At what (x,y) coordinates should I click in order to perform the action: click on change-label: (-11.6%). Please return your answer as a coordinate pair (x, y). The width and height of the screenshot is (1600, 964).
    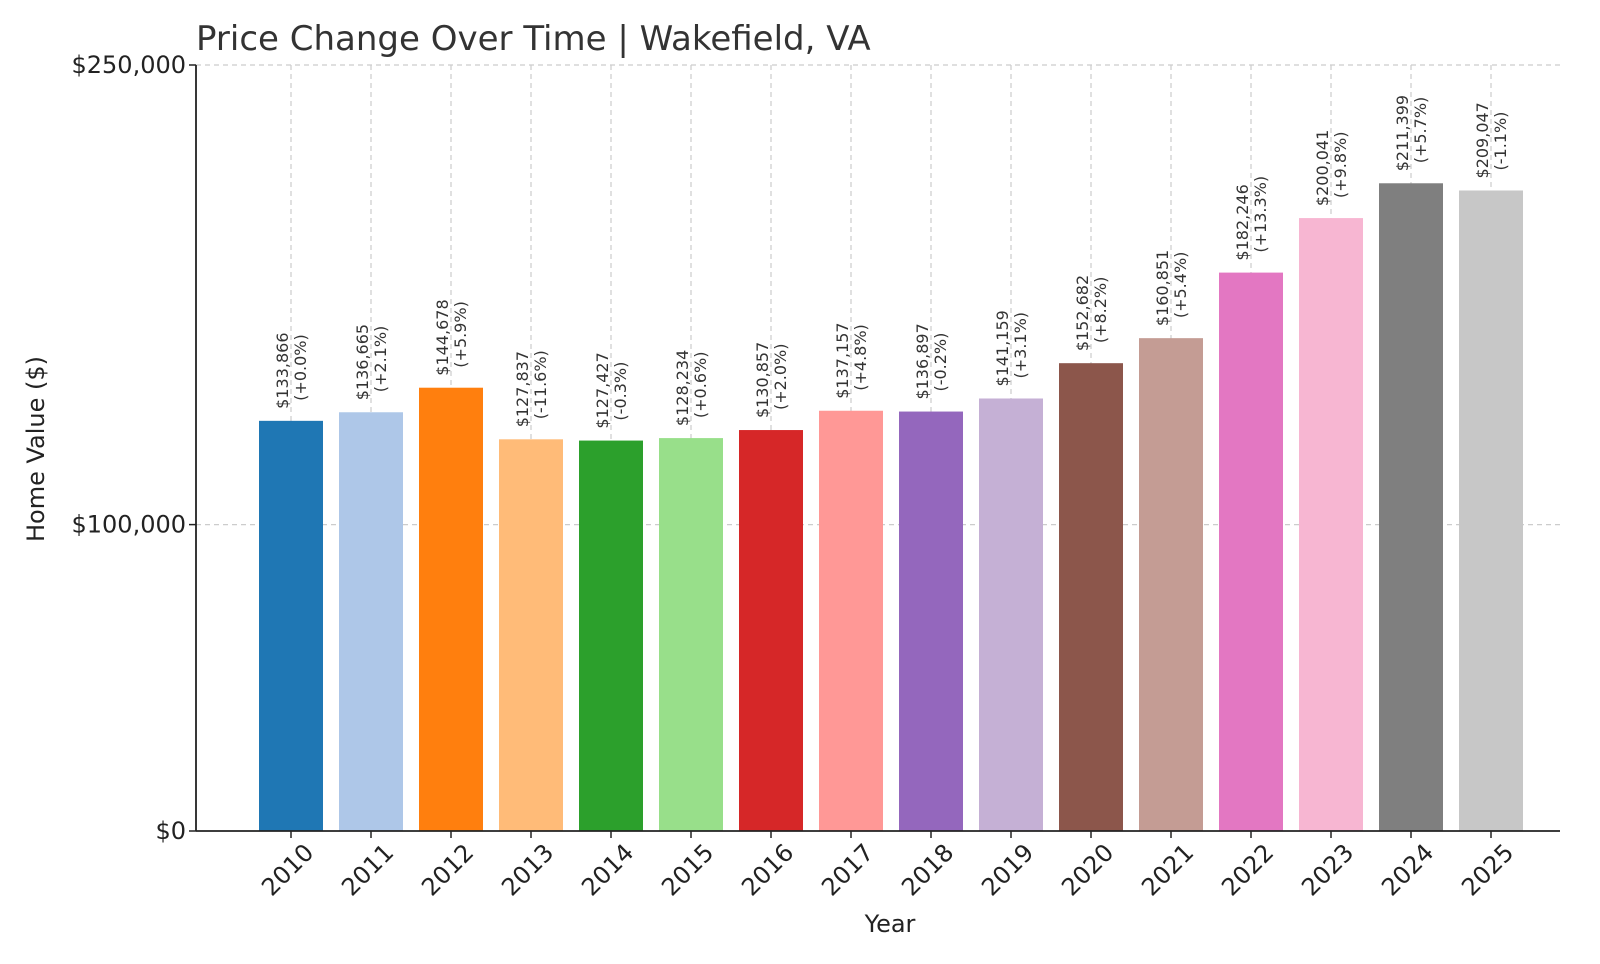
    Looking at the image, I should click on (540, 384).